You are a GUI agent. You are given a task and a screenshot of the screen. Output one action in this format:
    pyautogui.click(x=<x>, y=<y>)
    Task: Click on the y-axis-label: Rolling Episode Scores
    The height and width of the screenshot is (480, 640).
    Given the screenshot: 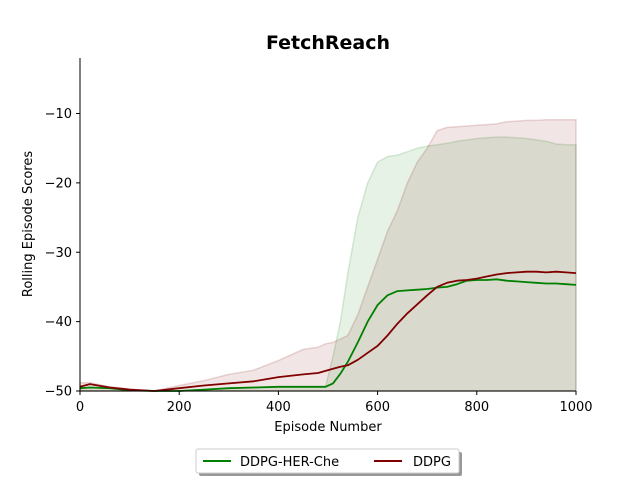 What is the action you would take?
    pyautogui.click(x=28, y=224)
    